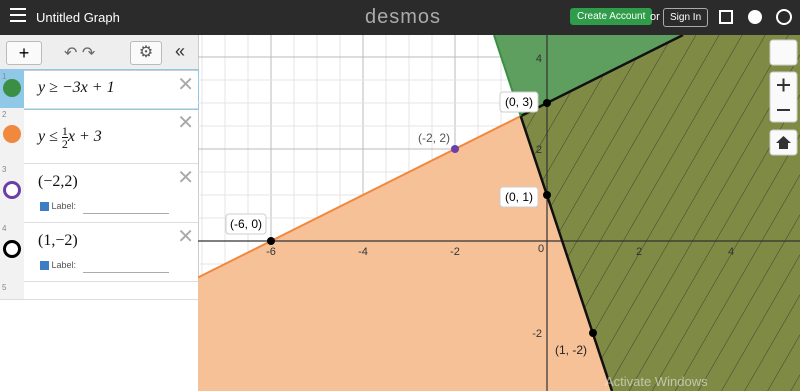  What do you see at coordinates (4, 114) in the screenshot?
I see `index-text: 2` at bounding box center [4, 114].